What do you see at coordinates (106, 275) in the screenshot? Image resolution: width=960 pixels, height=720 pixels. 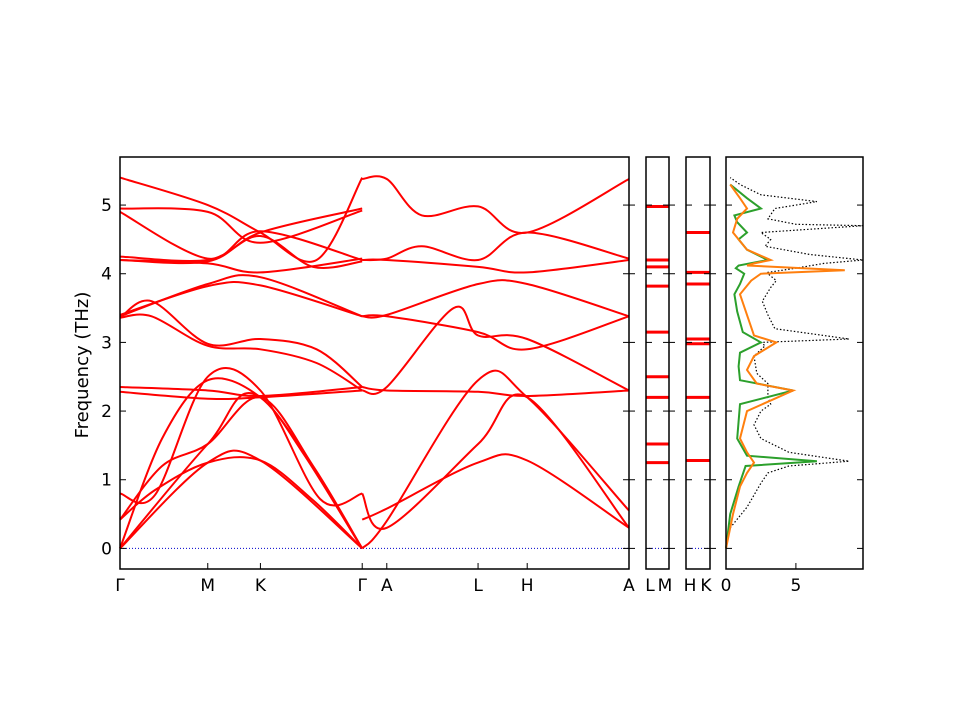 I see `y-tick-label: 4` at bounding box center [106, 275].